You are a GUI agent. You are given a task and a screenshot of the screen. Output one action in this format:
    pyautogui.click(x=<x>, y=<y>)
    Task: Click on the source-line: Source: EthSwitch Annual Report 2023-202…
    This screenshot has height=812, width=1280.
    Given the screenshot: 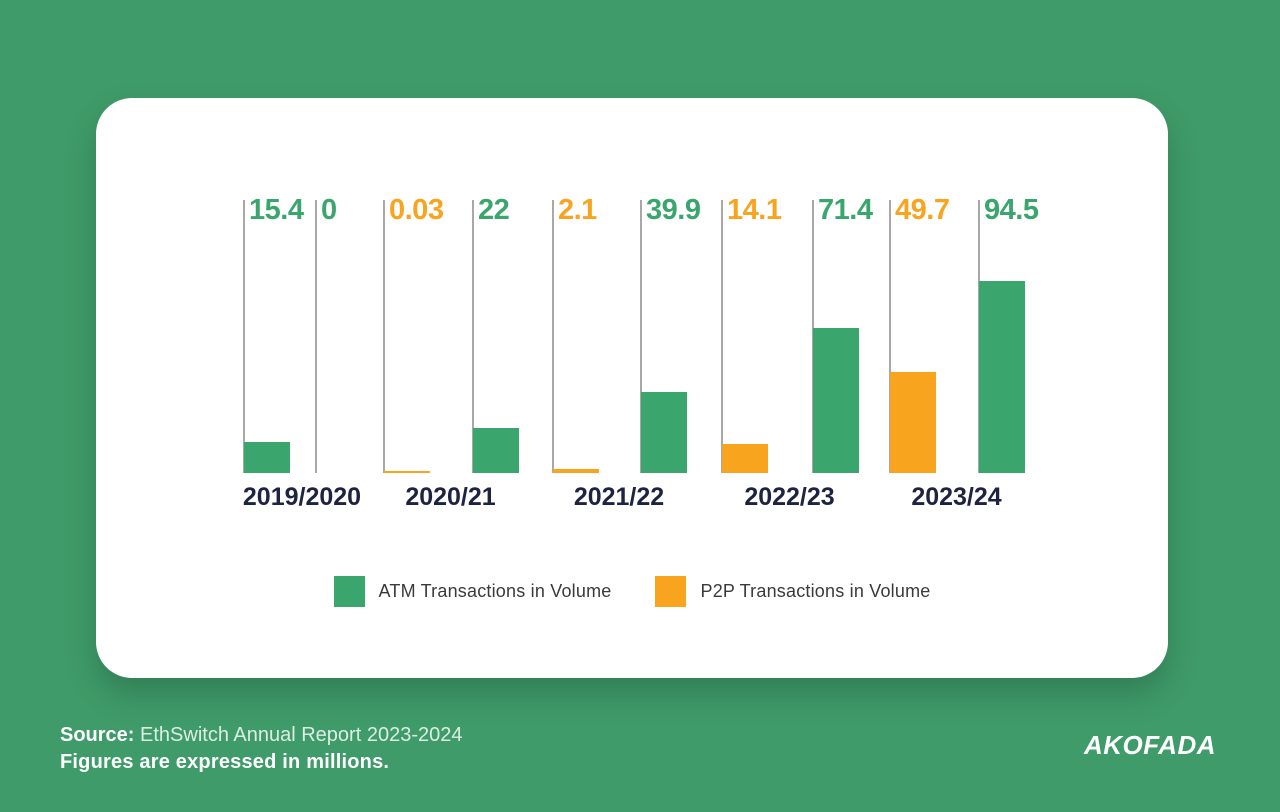 What is the action you would take?
    pyautogui.click(x=261, y=735)
    